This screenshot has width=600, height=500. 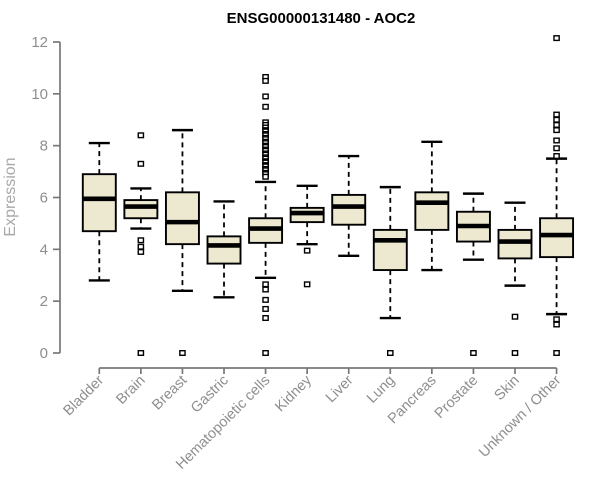 I want to click on box-skin, so click(x=515, y=279).